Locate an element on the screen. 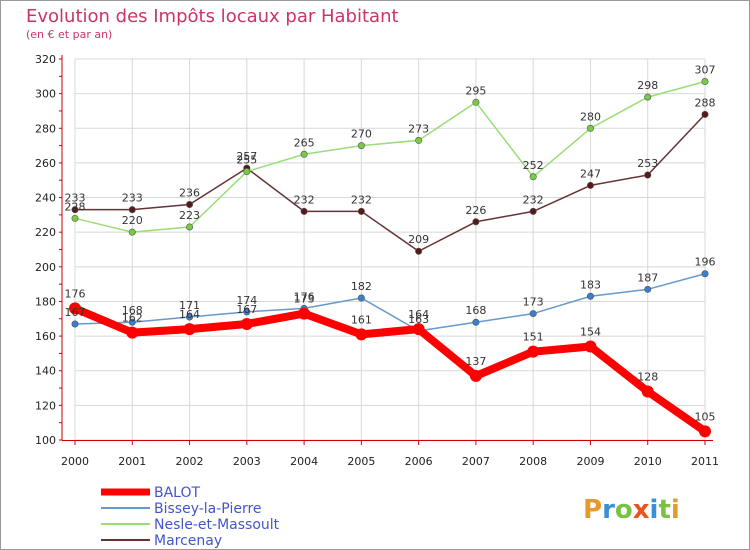 The image size is (750, 550). data-label-Marcenay-2004: 232 is located at coordinates (304, 199).